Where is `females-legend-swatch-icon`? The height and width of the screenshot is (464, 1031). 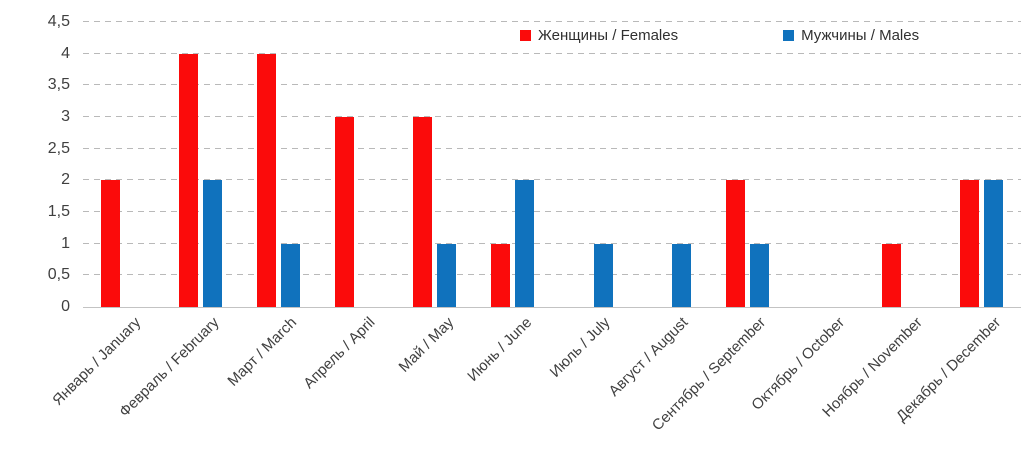 females-legend-swatch-icon is located at coordinates (525, 35).